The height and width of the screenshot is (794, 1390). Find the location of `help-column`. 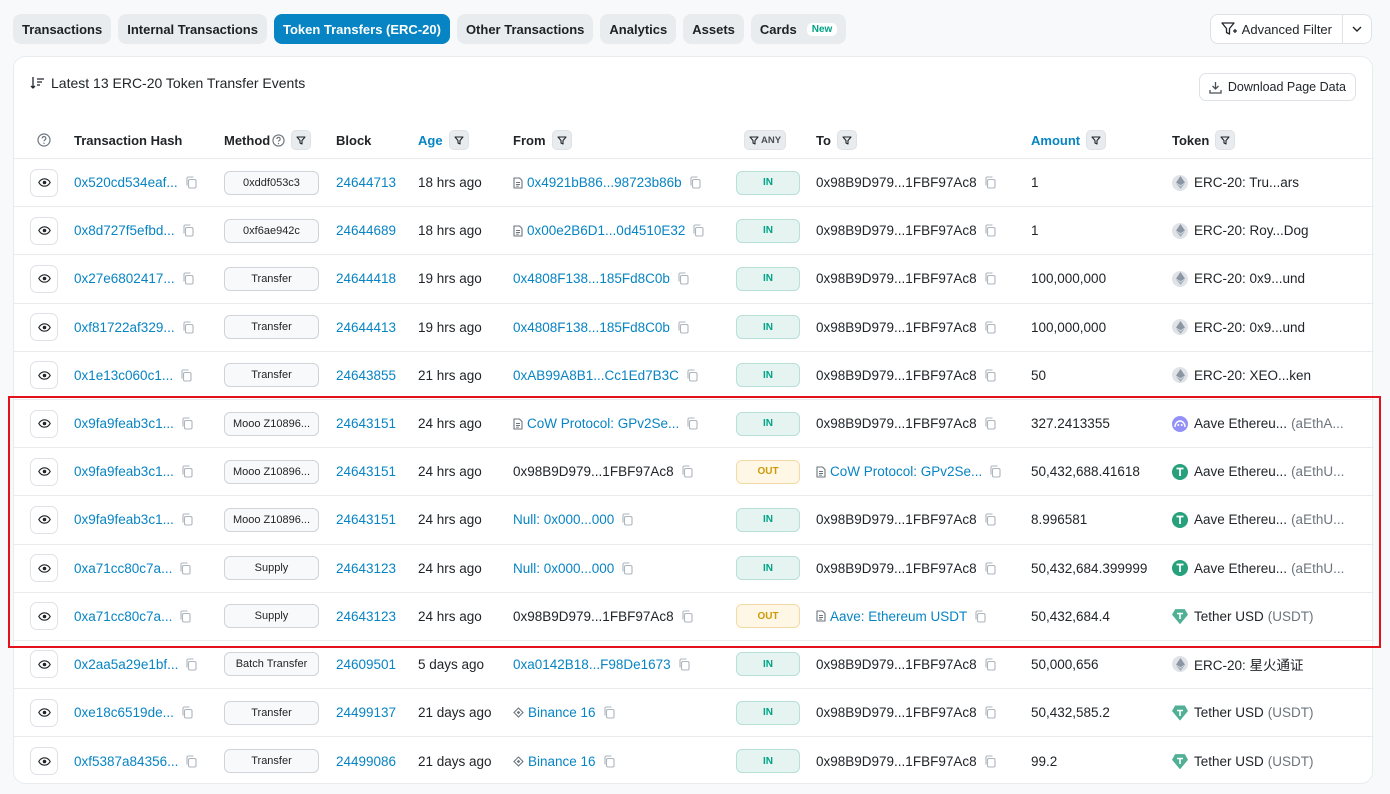

help-column is located at coordinates (44, 140).